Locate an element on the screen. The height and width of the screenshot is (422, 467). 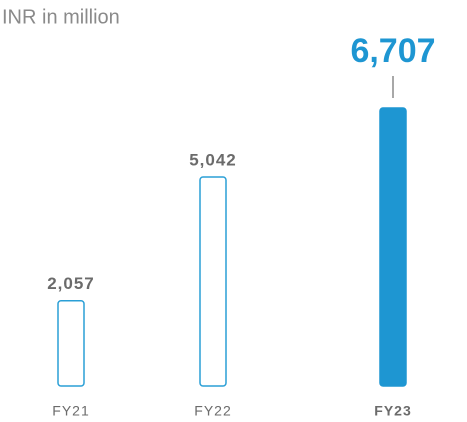
chart-subtitle: INR in million is located at coordinates (61, 17).